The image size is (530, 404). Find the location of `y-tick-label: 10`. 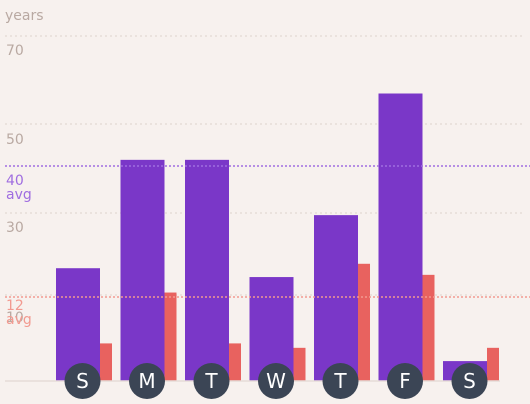

y-tick-label: 10 is located at coordinates (15, 318).